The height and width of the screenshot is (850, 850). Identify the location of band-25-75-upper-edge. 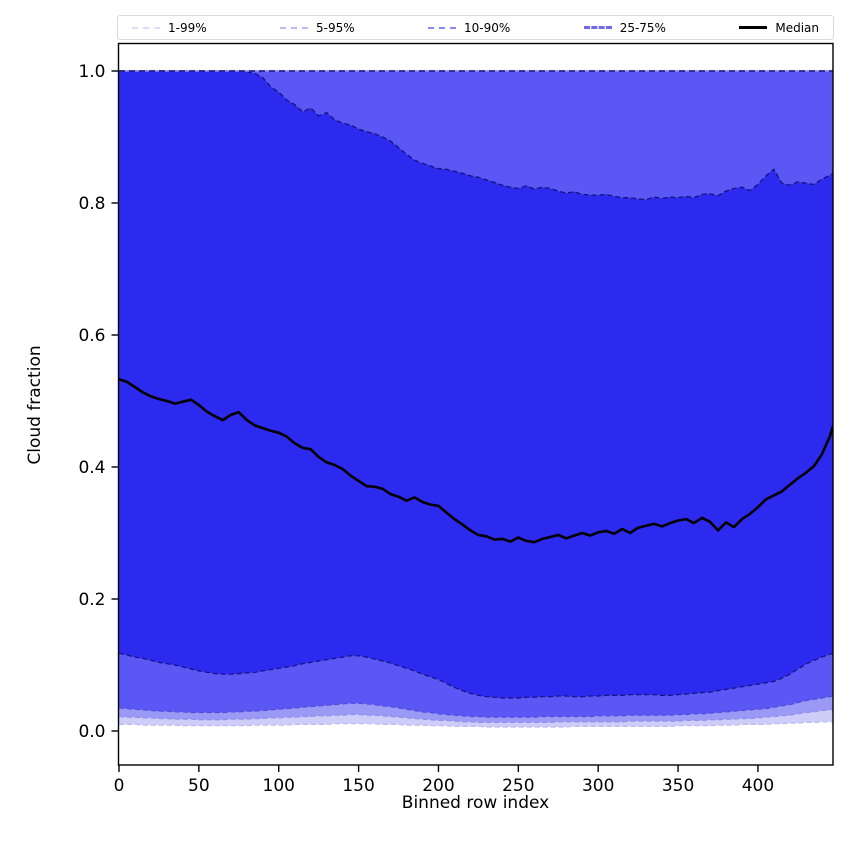
(476, 135).